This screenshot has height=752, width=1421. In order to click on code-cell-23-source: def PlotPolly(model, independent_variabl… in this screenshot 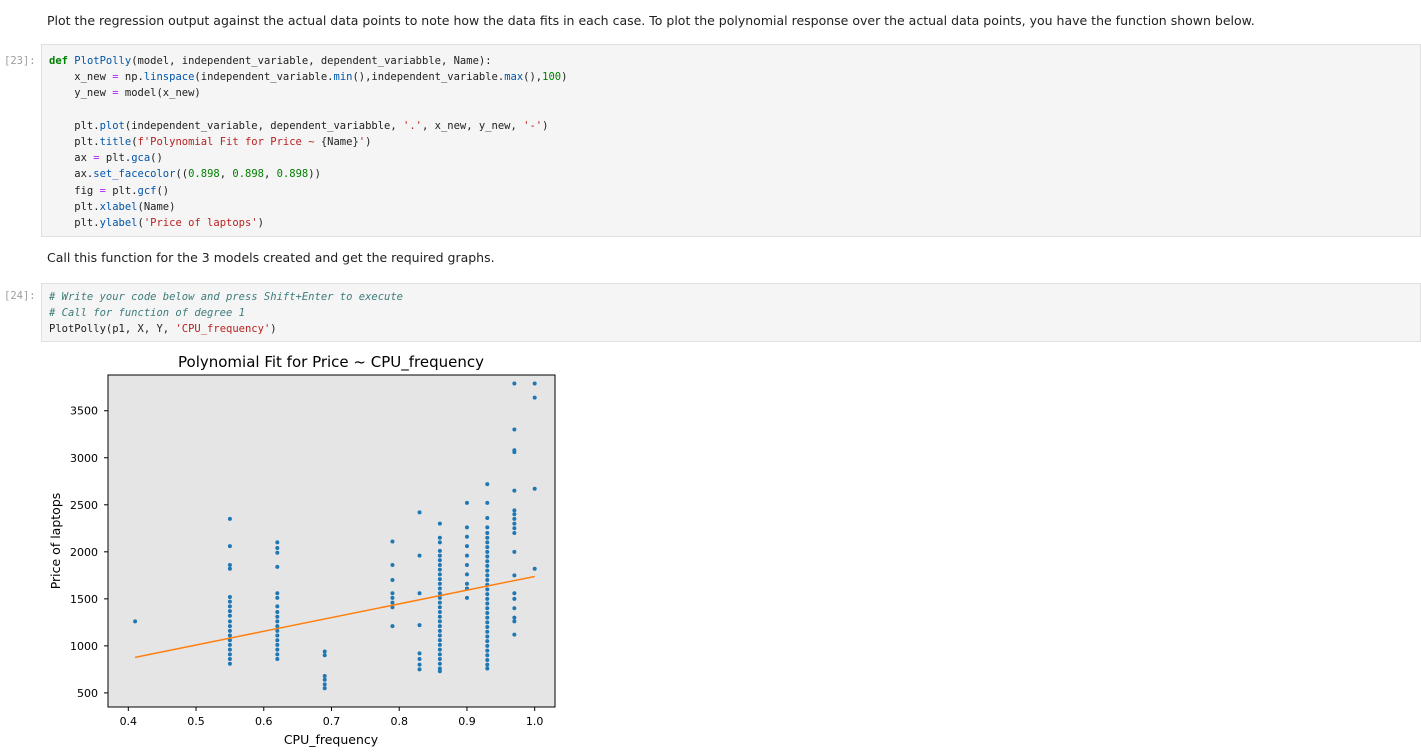, I will do `click(308, 142)`.